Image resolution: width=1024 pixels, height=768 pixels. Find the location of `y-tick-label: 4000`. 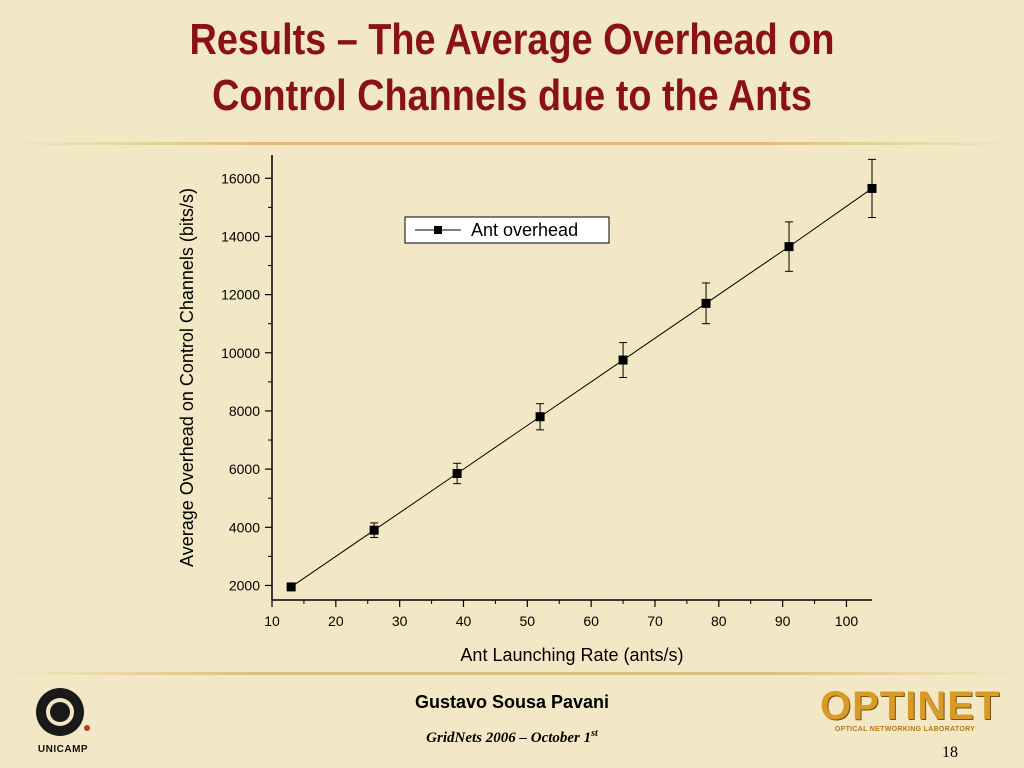

y-tick-label: 4000 is located at coordinates (244, 527).